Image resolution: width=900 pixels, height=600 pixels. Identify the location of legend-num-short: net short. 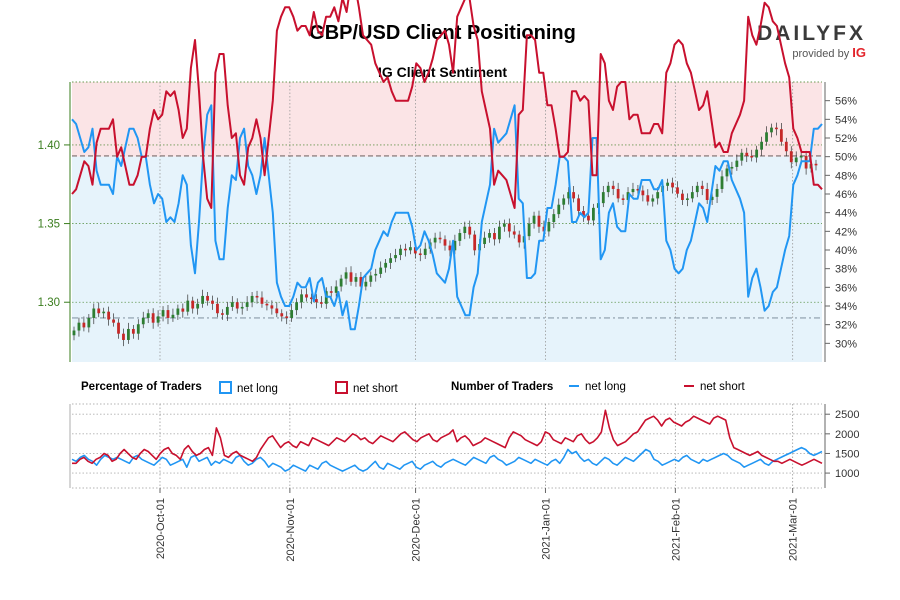
(714, 387).